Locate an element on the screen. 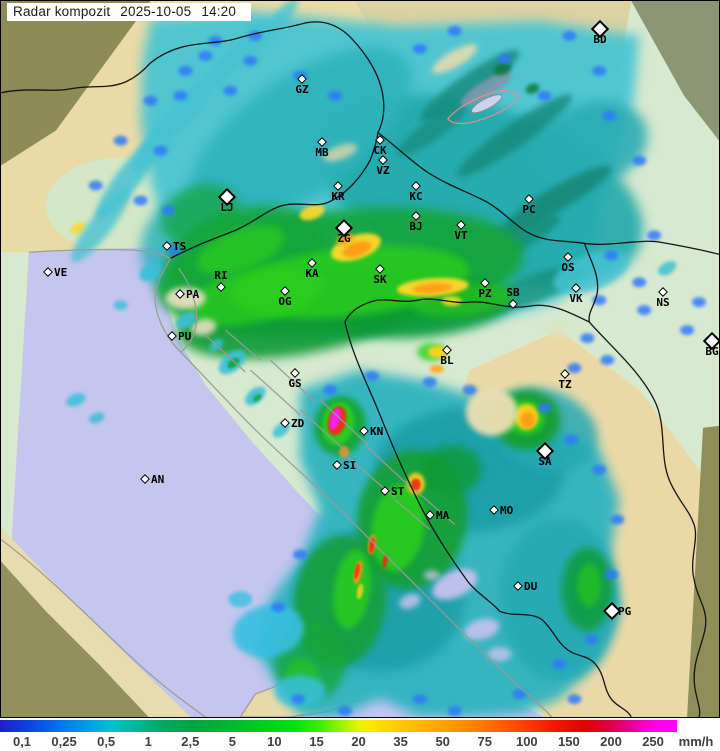 This screenshot has height=751, width=720. city-marker-MA is located at coordinates (430, 515).